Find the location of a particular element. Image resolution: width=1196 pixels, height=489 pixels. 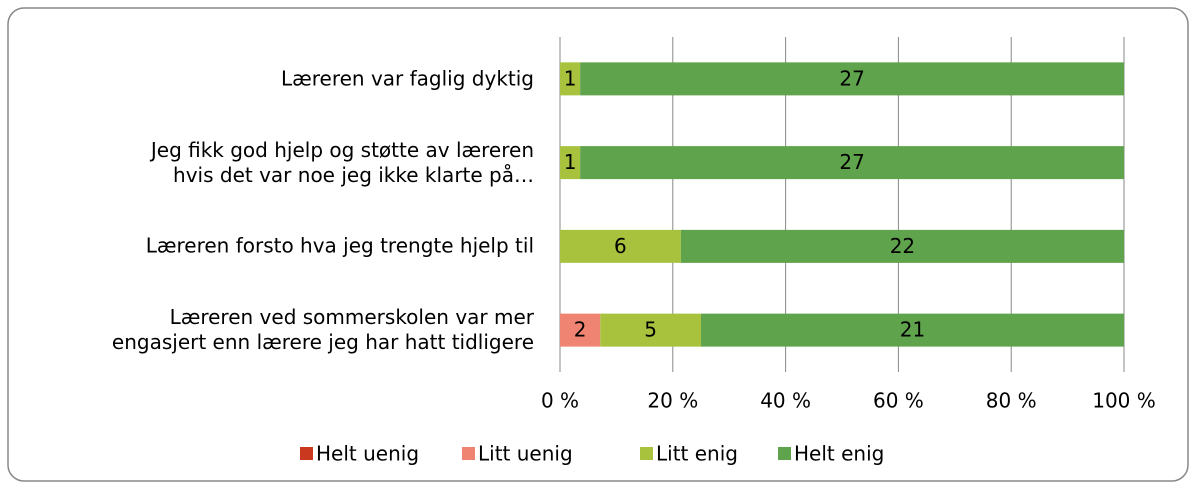

legend-label: Helt enig is located at coordinates (839, 454).